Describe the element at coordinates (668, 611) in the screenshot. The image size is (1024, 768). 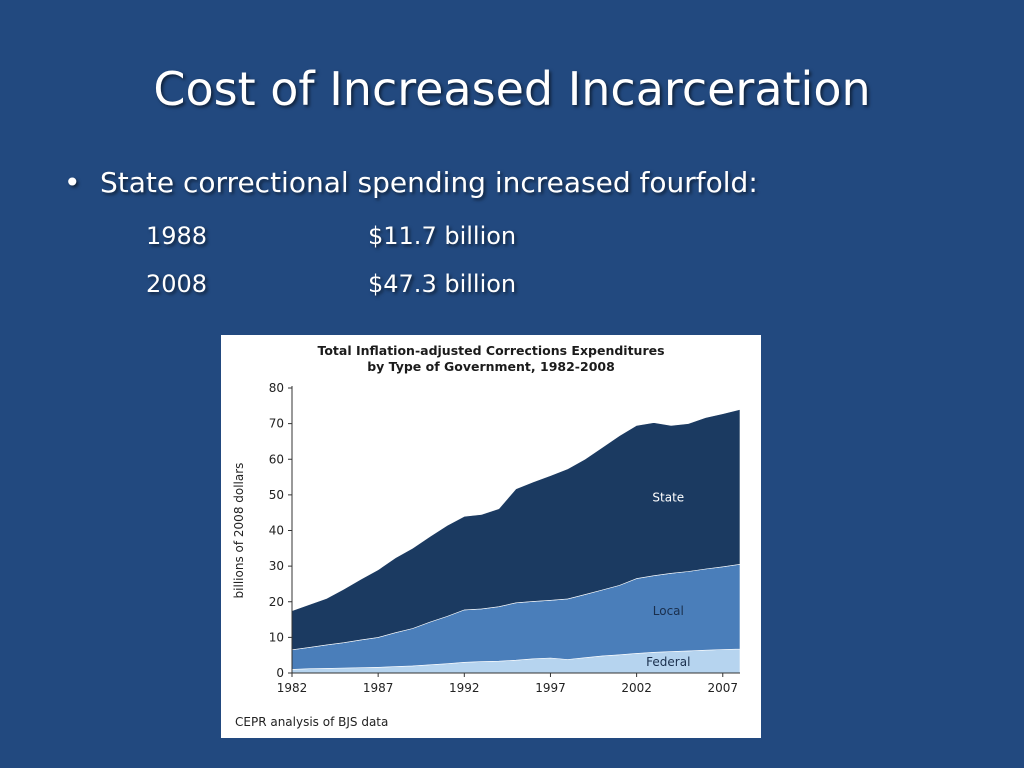
I see `series-label-local: Local` at that location.